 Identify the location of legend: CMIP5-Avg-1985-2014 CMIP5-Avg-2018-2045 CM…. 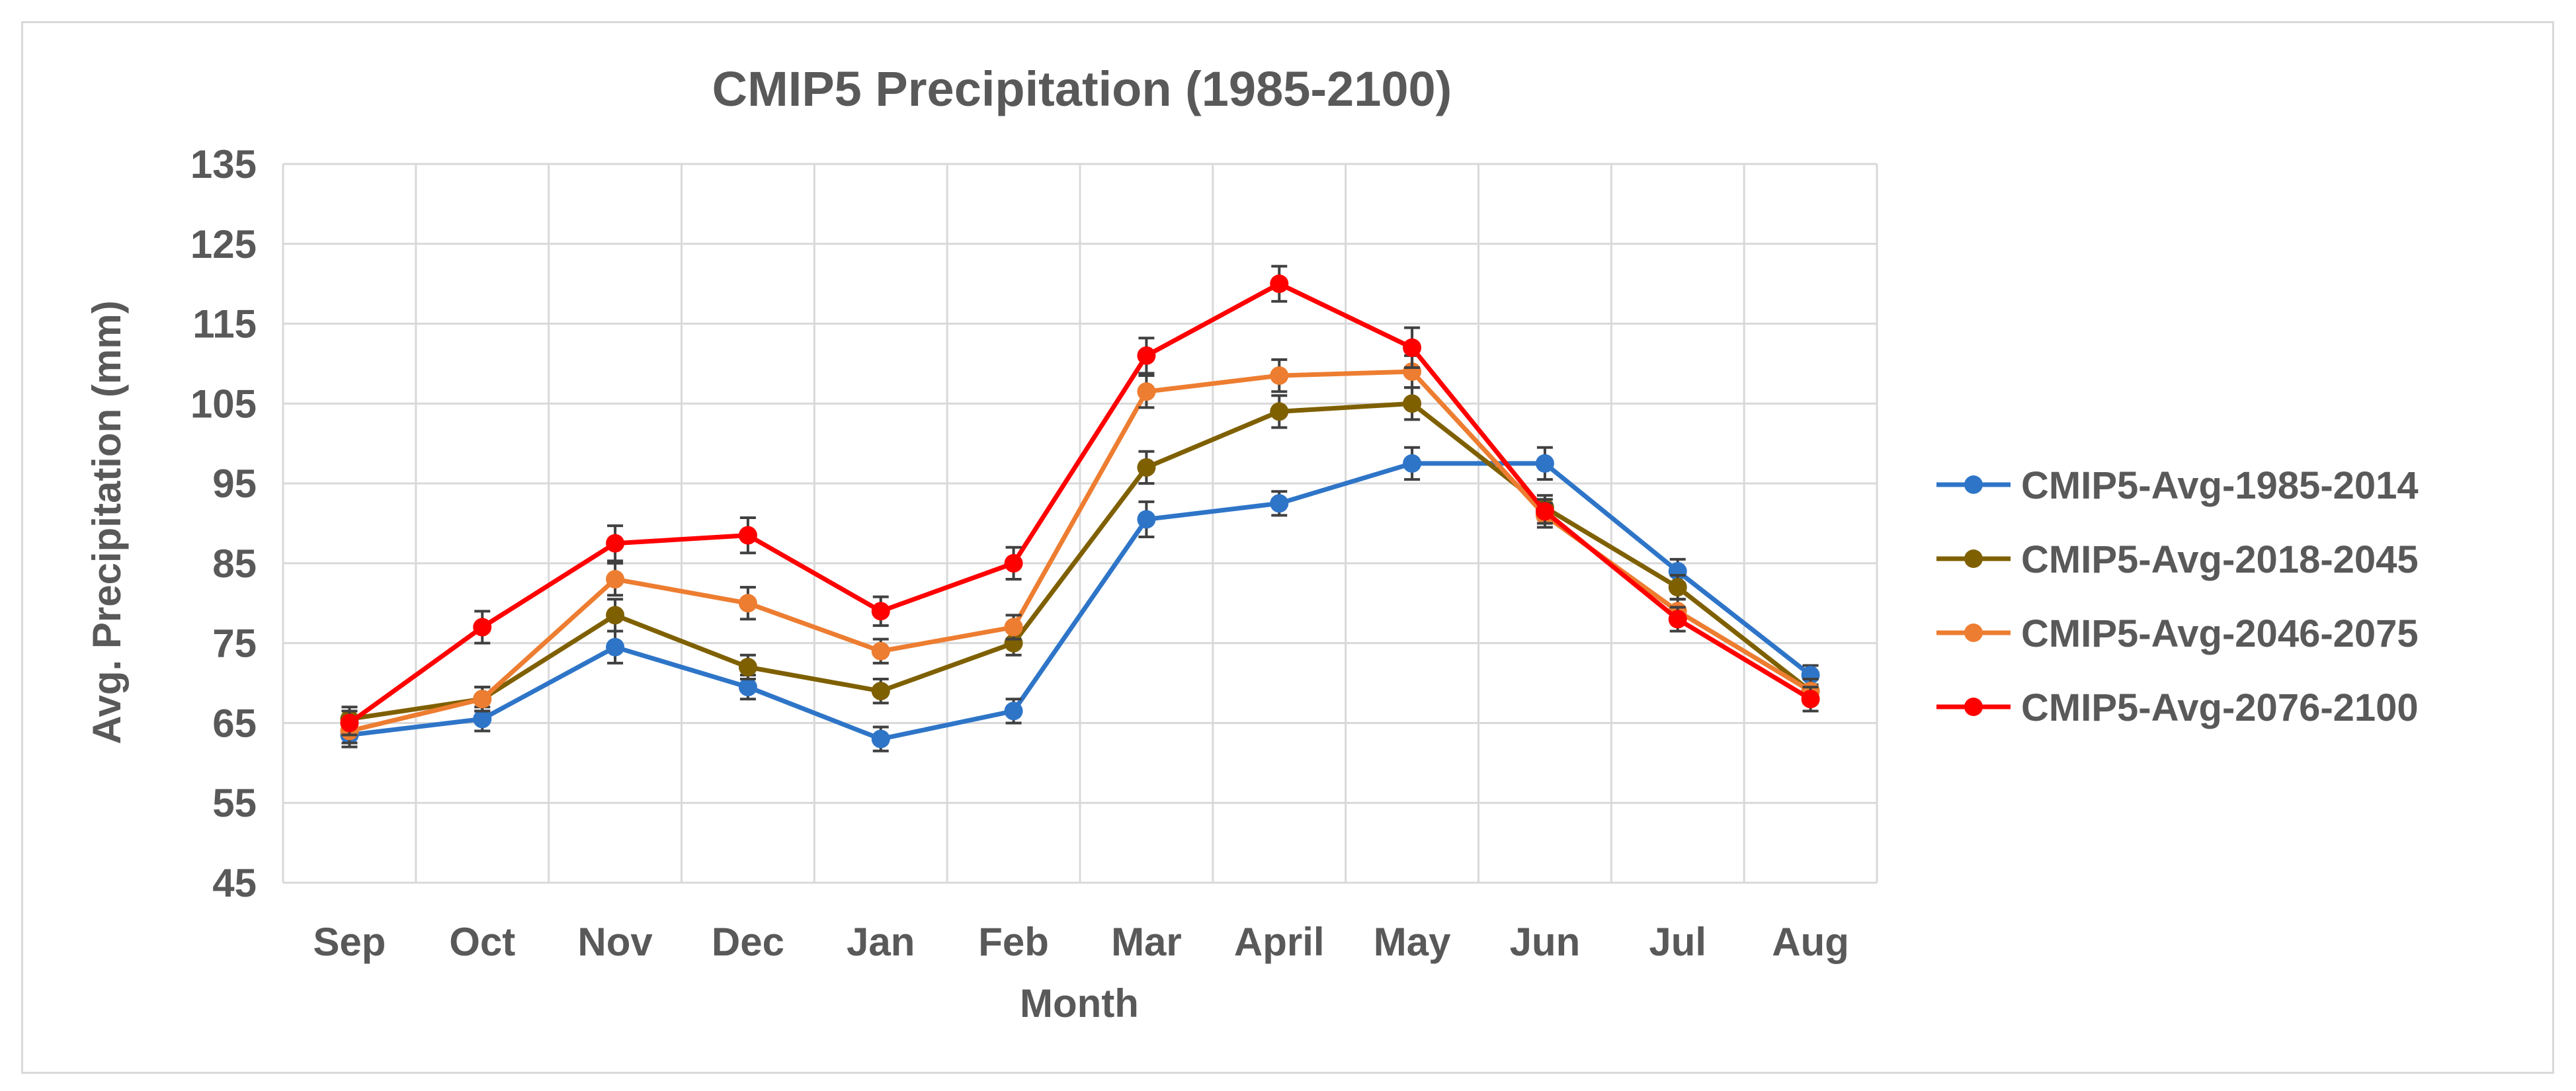
(2177, 596).